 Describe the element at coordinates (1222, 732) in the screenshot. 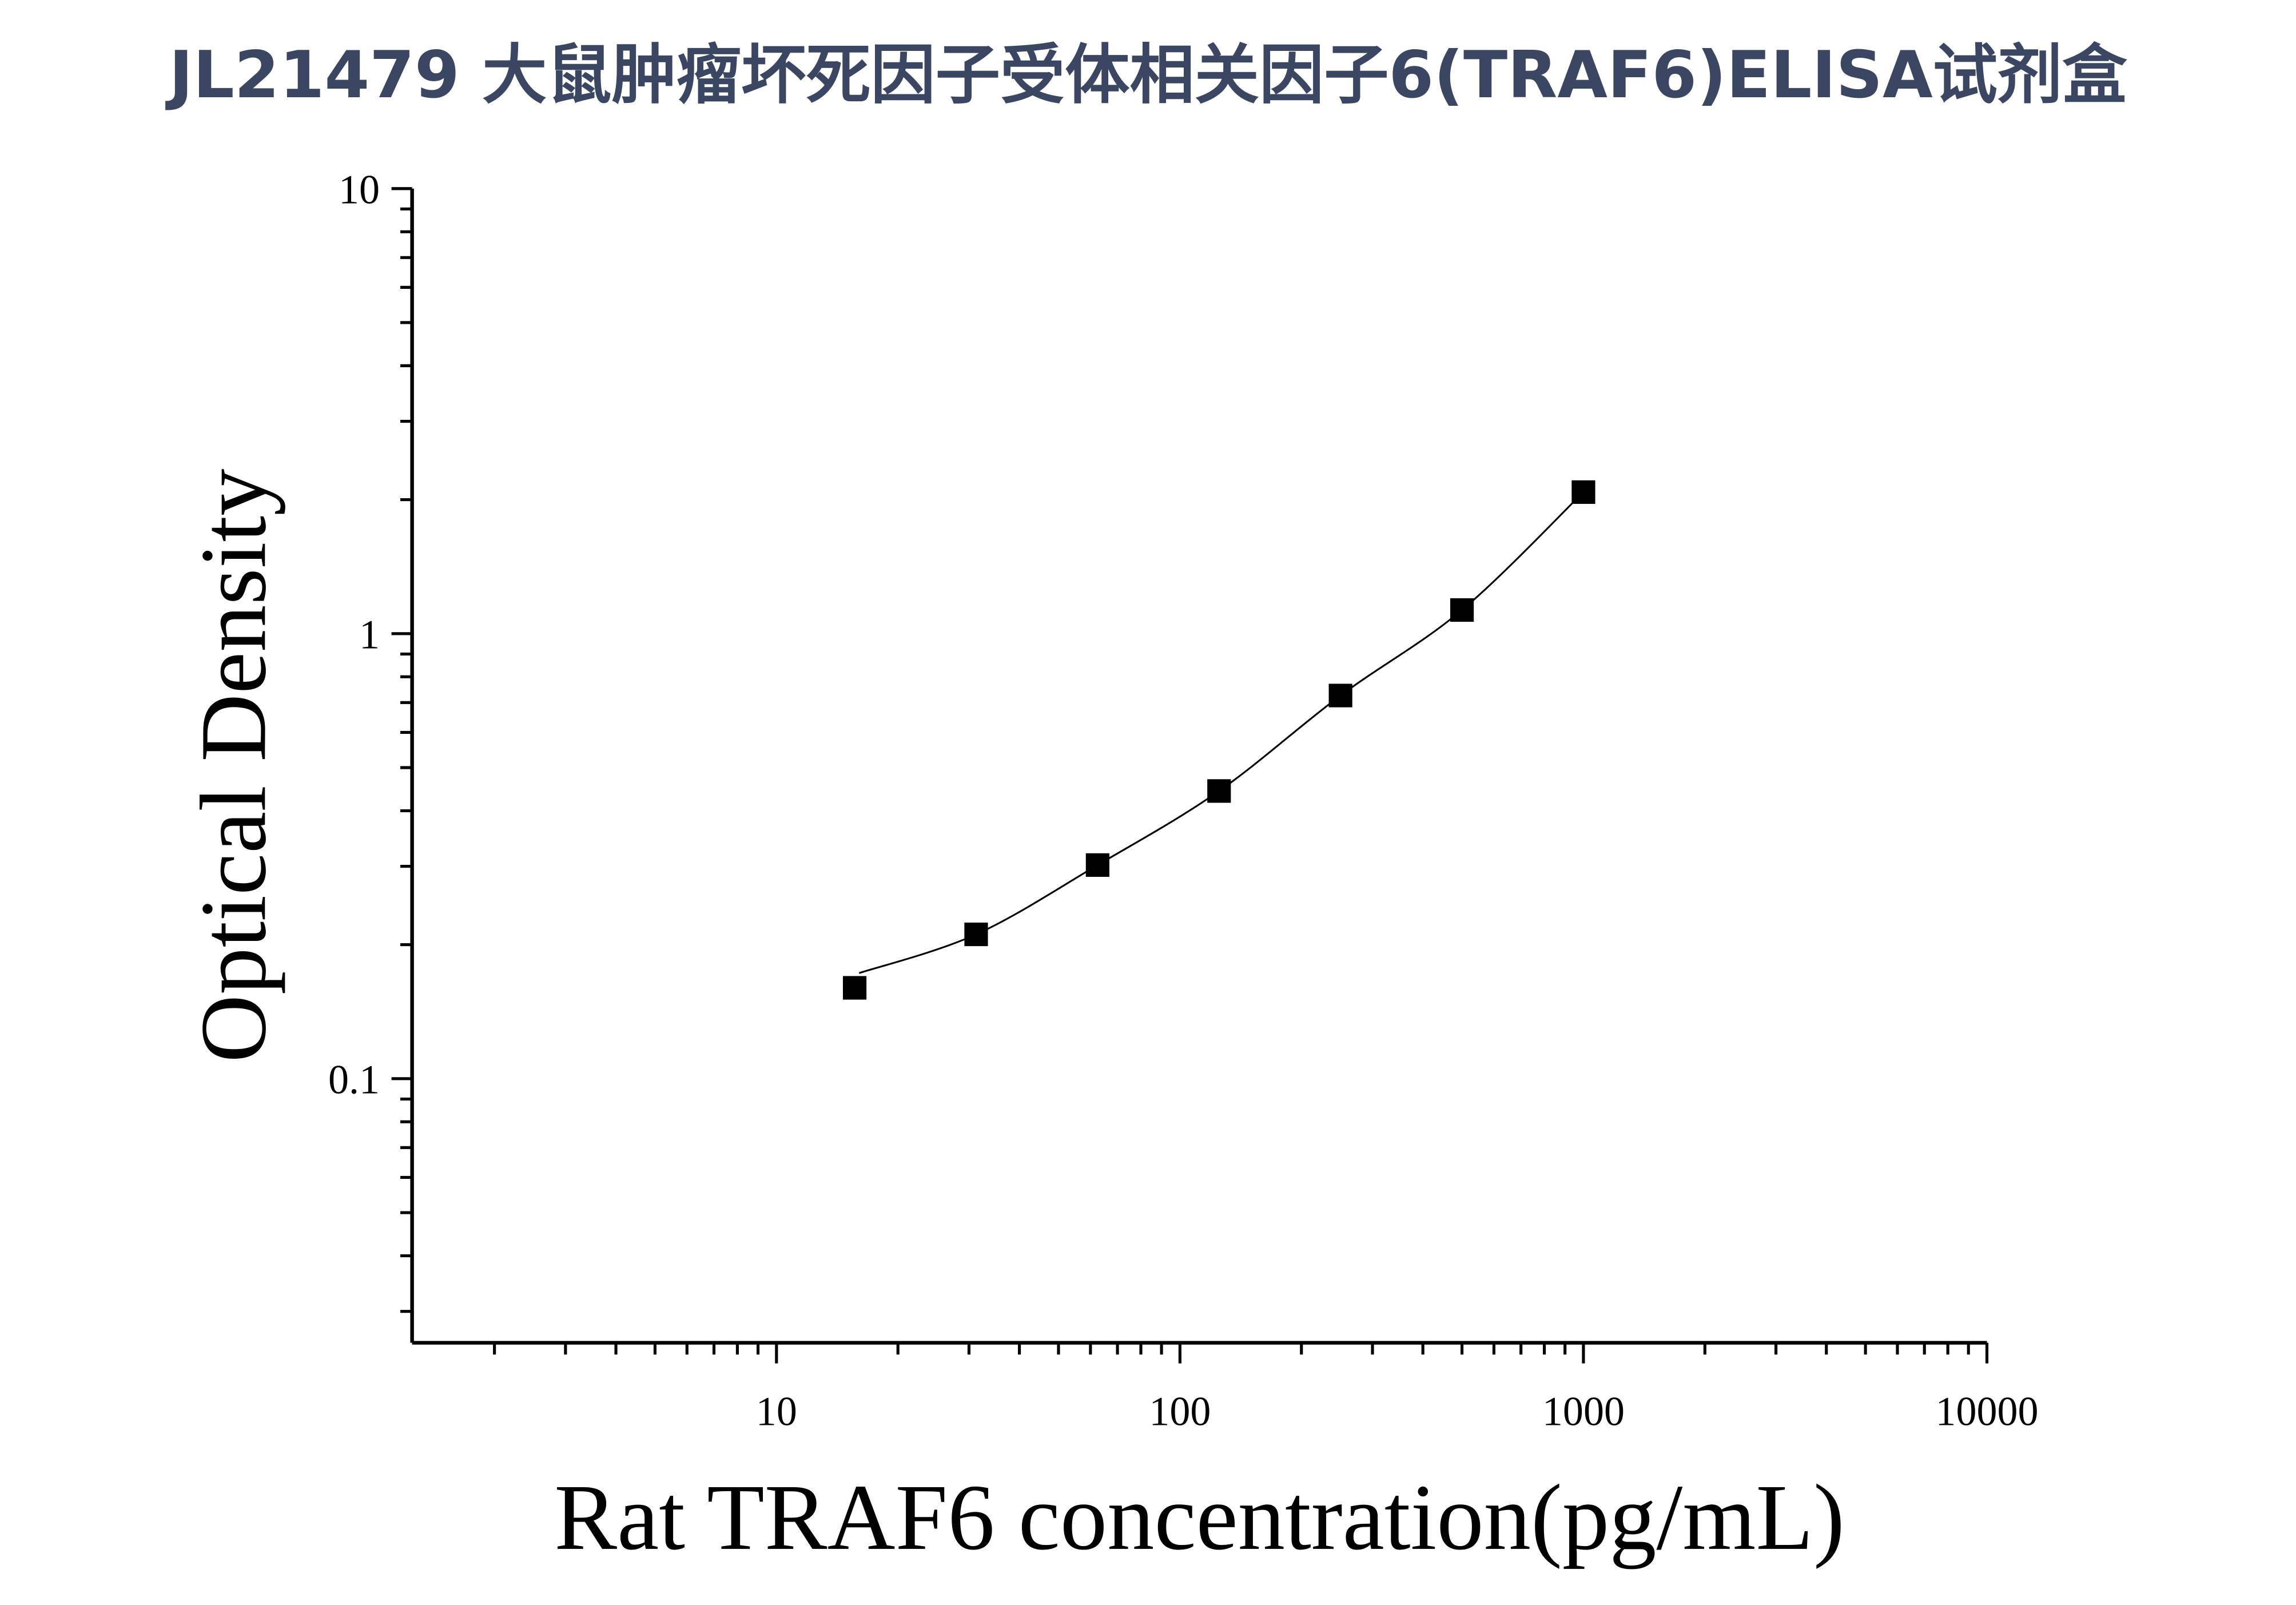

I see `fit-curve` at that location.